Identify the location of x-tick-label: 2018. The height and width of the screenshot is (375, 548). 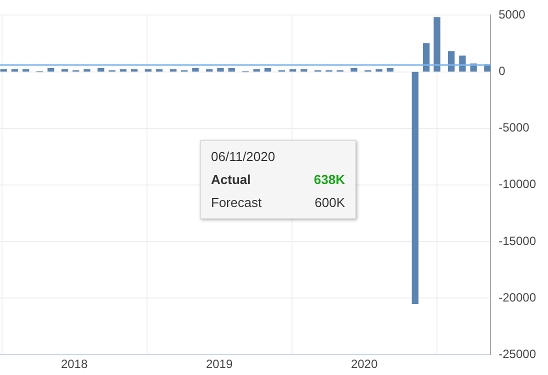
(74, 364).